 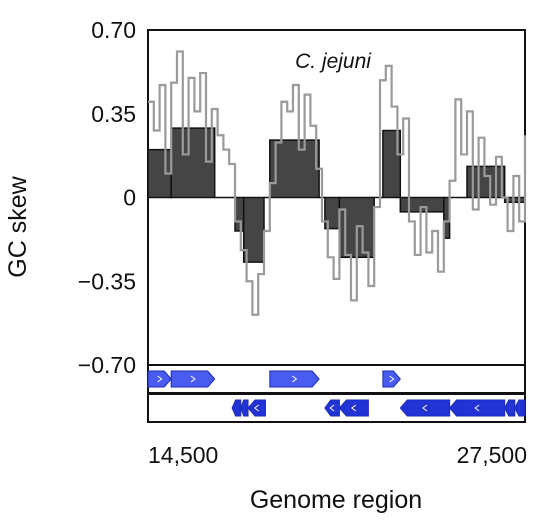 I want to click on gene-tracks, so click(x=336, y=393).